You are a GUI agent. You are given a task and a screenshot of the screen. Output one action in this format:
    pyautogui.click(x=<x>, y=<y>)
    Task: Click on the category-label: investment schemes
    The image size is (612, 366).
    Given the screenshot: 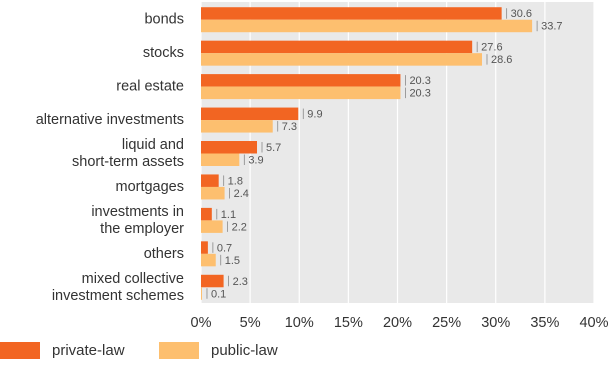 What is the action you would take?
    pyautogui.click(x=118, y=296)
    